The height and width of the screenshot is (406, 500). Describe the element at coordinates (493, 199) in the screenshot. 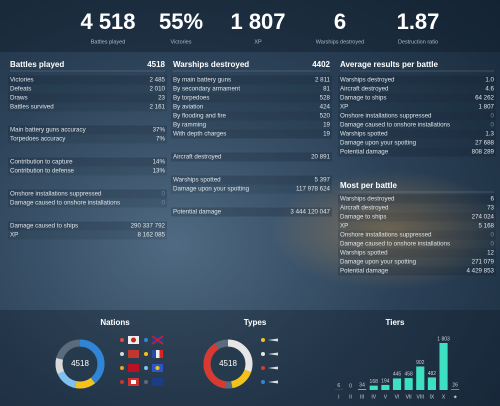

I see `row-value: 6` at that location.